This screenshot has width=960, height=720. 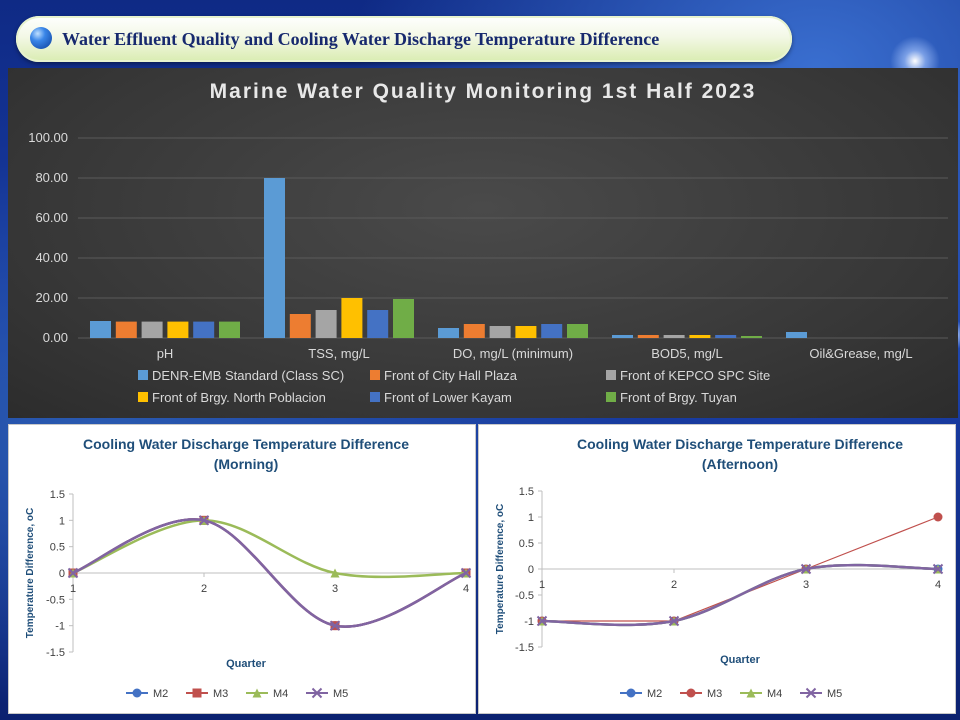 I want to click on x-tick-label: 1, so click(x=73, y=589).